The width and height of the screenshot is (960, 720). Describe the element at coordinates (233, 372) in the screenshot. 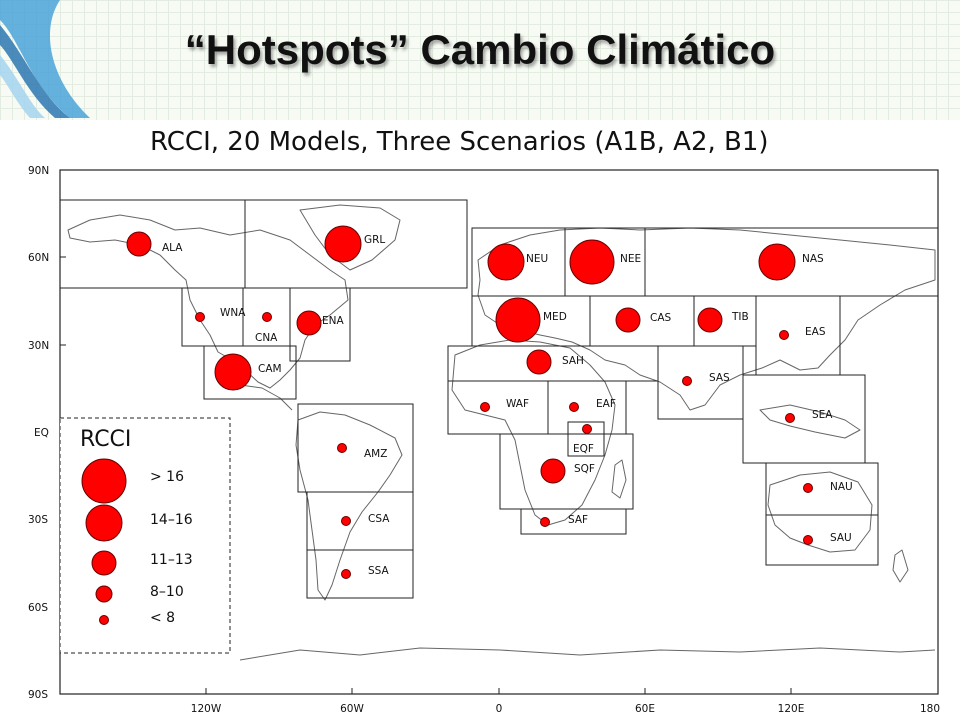

I see `hotspot-marker-cam` at that location.